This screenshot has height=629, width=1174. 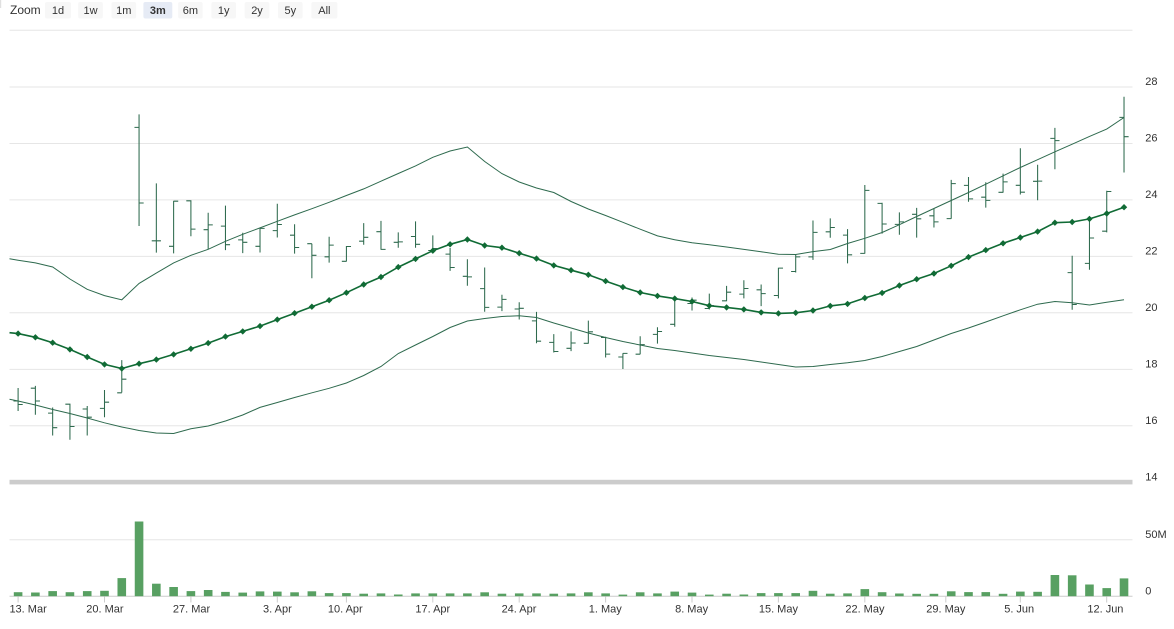 I want to click on svg-text: 26, so click(x=1151, y=139).